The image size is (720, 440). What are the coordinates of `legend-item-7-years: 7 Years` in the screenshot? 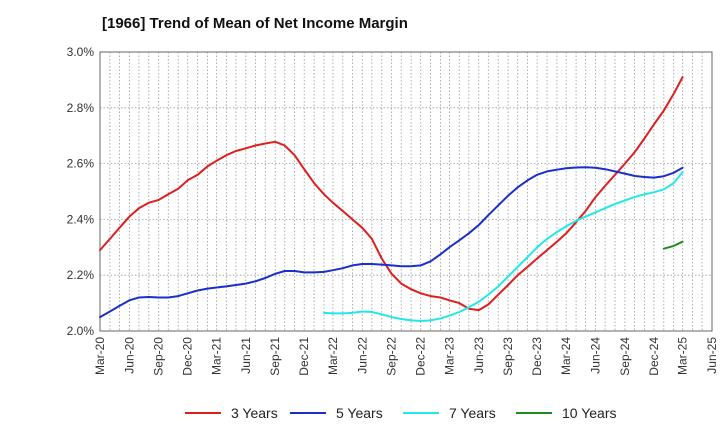 It's located at (449, 413).